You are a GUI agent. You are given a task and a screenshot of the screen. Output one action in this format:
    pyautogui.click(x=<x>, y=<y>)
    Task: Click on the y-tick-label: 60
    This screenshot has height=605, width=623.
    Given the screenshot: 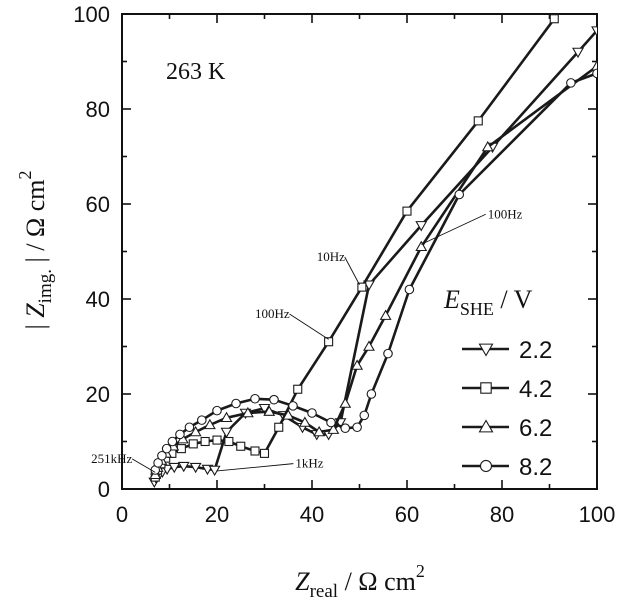 What is the action you would take?
    pyautogui.click(x=98, y=204)
    